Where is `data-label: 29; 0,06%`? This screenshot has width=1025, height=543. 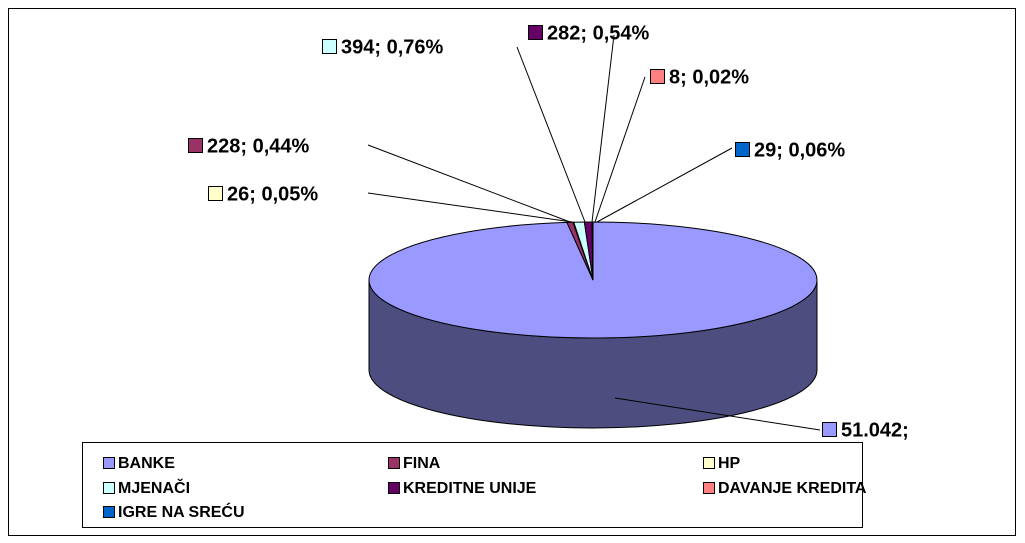 data-label: 29; 0,06% is located at coordinates (799, 150).